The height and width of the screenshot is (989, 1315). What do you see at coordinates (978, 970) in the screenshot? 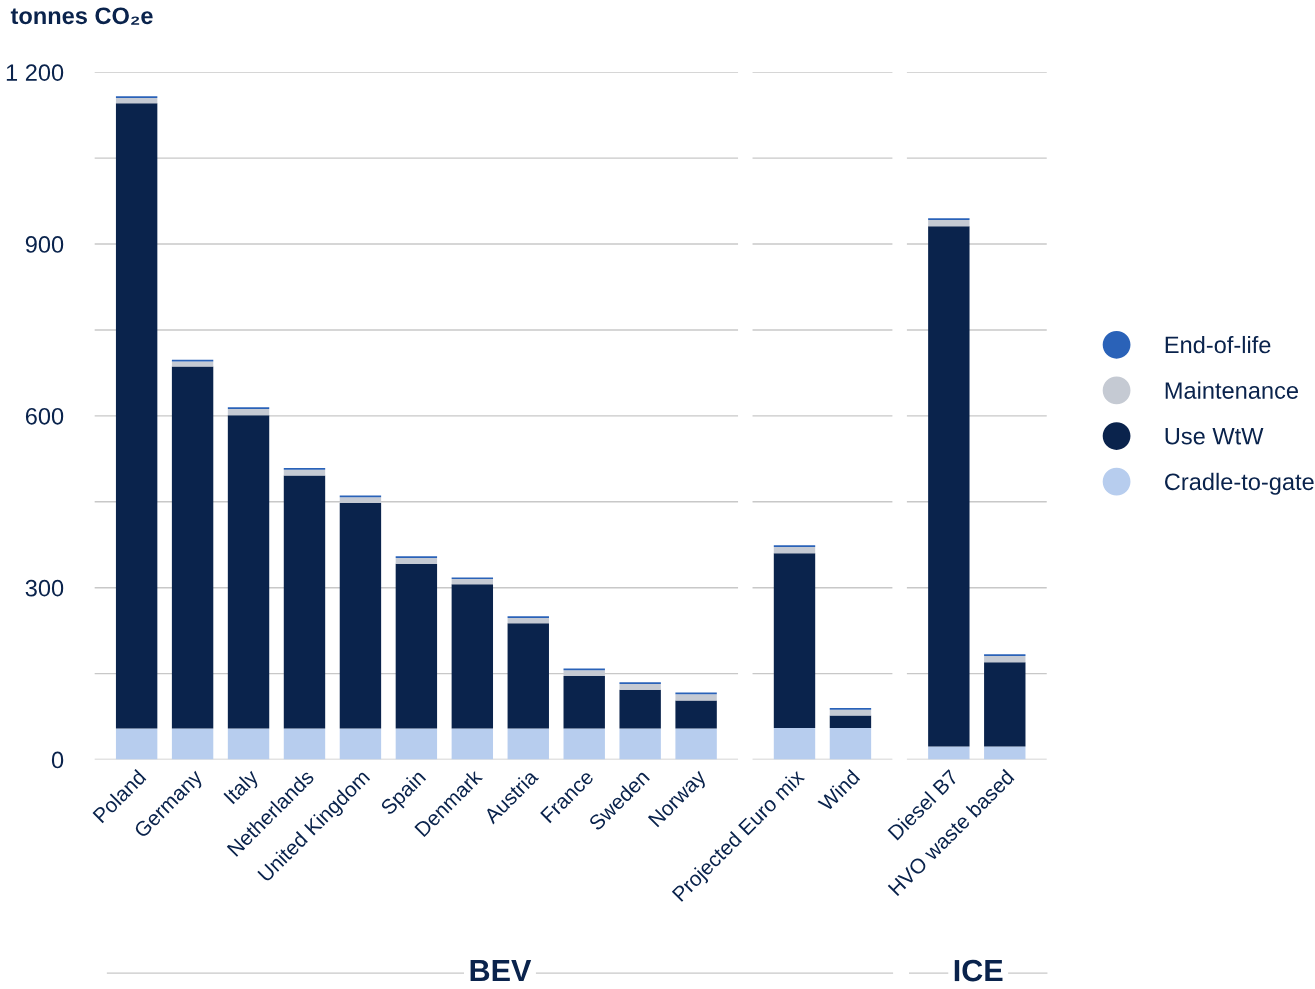
I see `x-axis-title: ICE` at bounding box center [978, 970].